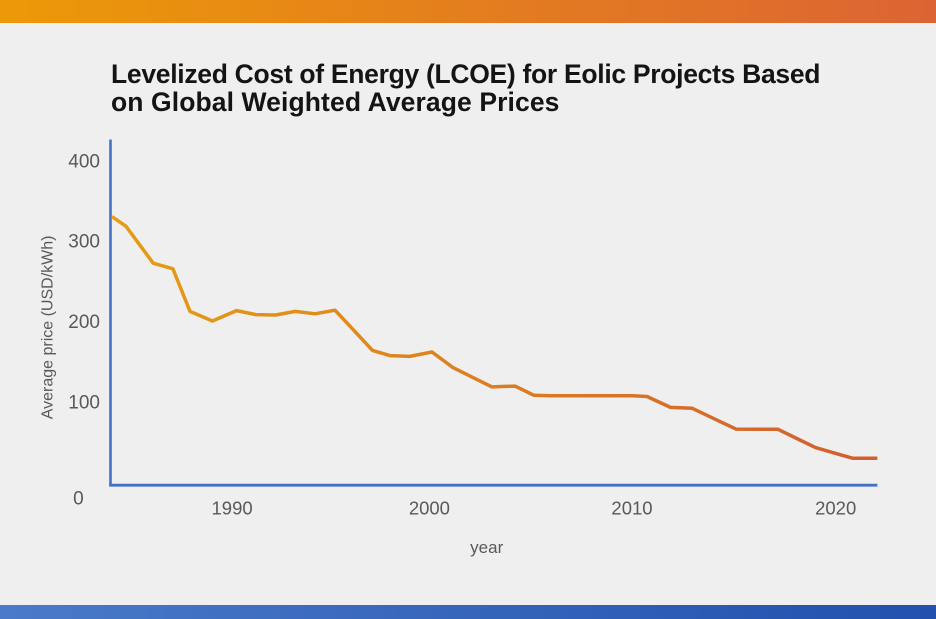  What do you see at coordinates (78, 499) in the screenshot?
I see `svg-text: 0` at bounding box center [78, 499].